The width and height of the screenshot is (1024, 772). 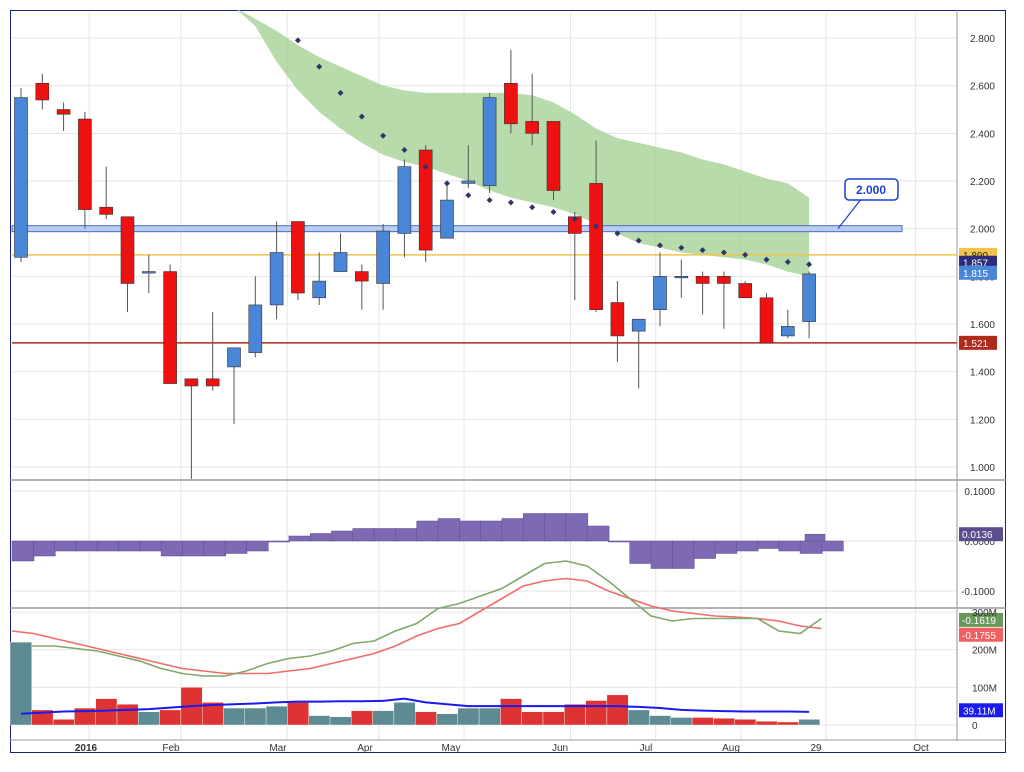 I want to click on y-tick-label: 1.200, so click(x=982, y=420).